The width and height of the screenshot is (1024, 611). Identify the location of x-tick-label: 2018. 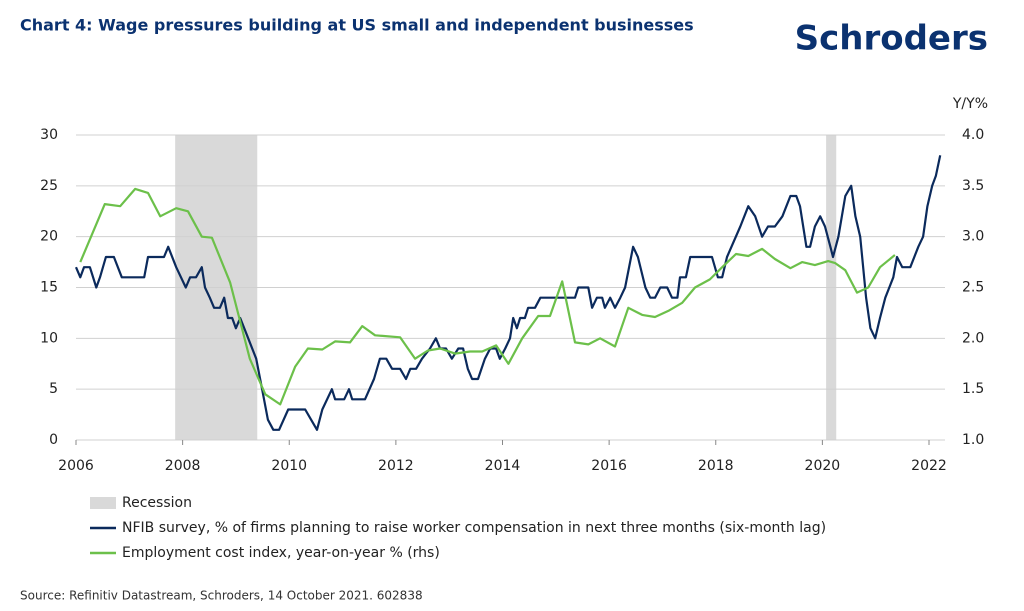
(716, 466).